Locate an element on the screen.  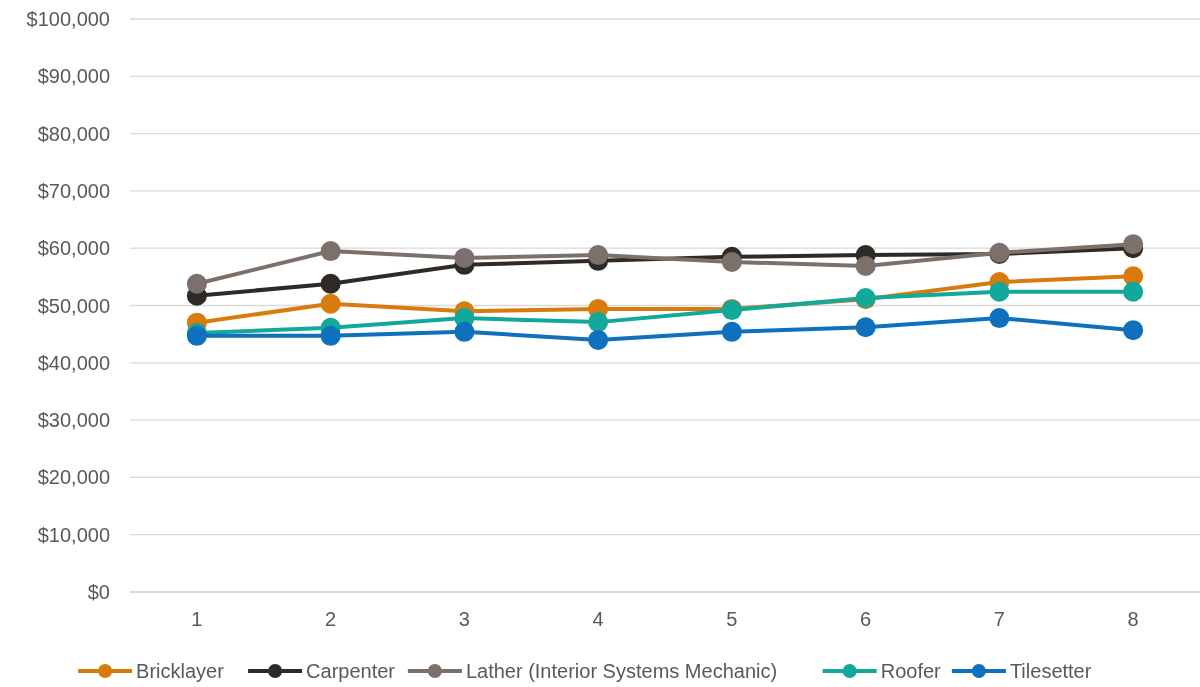
x-tick-label: 1 is located at coordinates (197, 619).